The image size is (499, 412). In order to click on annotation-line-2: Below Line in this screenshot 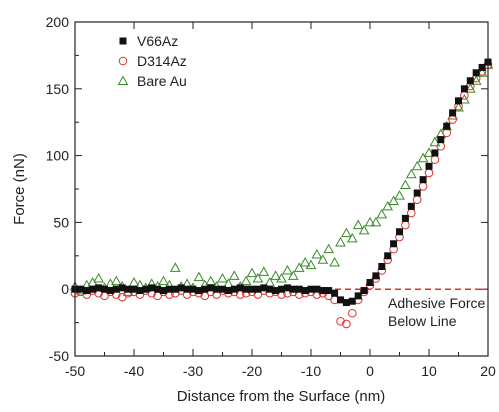, I will do `click(422, 321)`.